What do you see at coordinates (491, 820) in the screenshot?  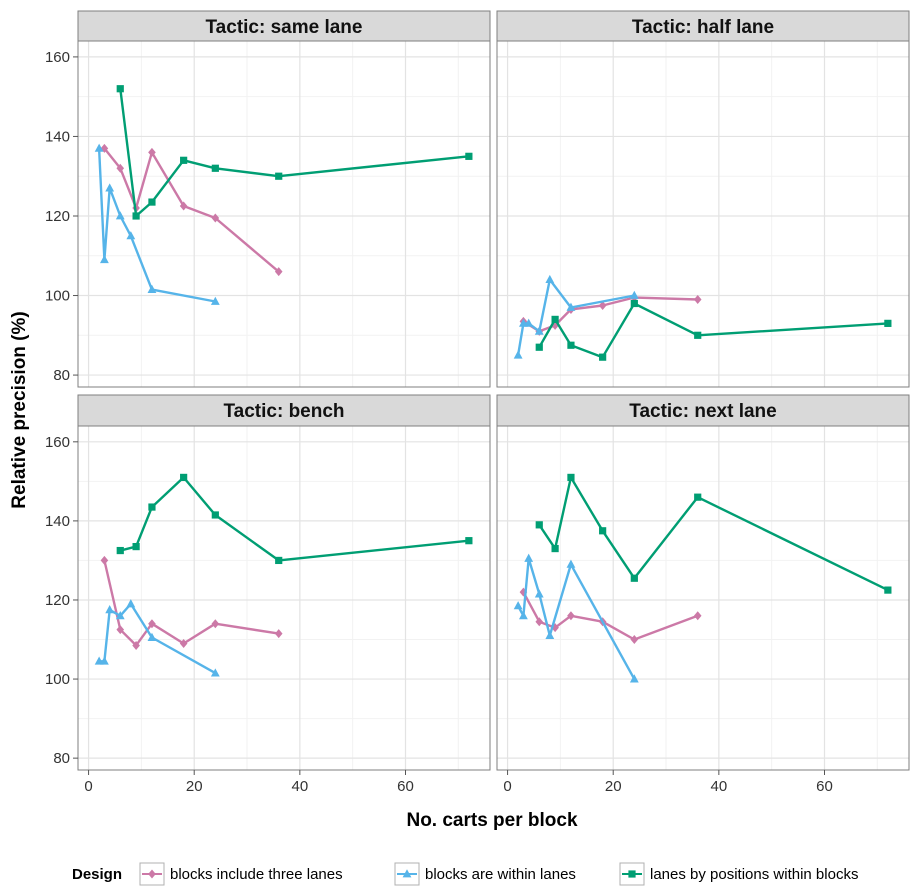 I see `x-axis-title: No. carts per block` at bounding box center [491, 820].